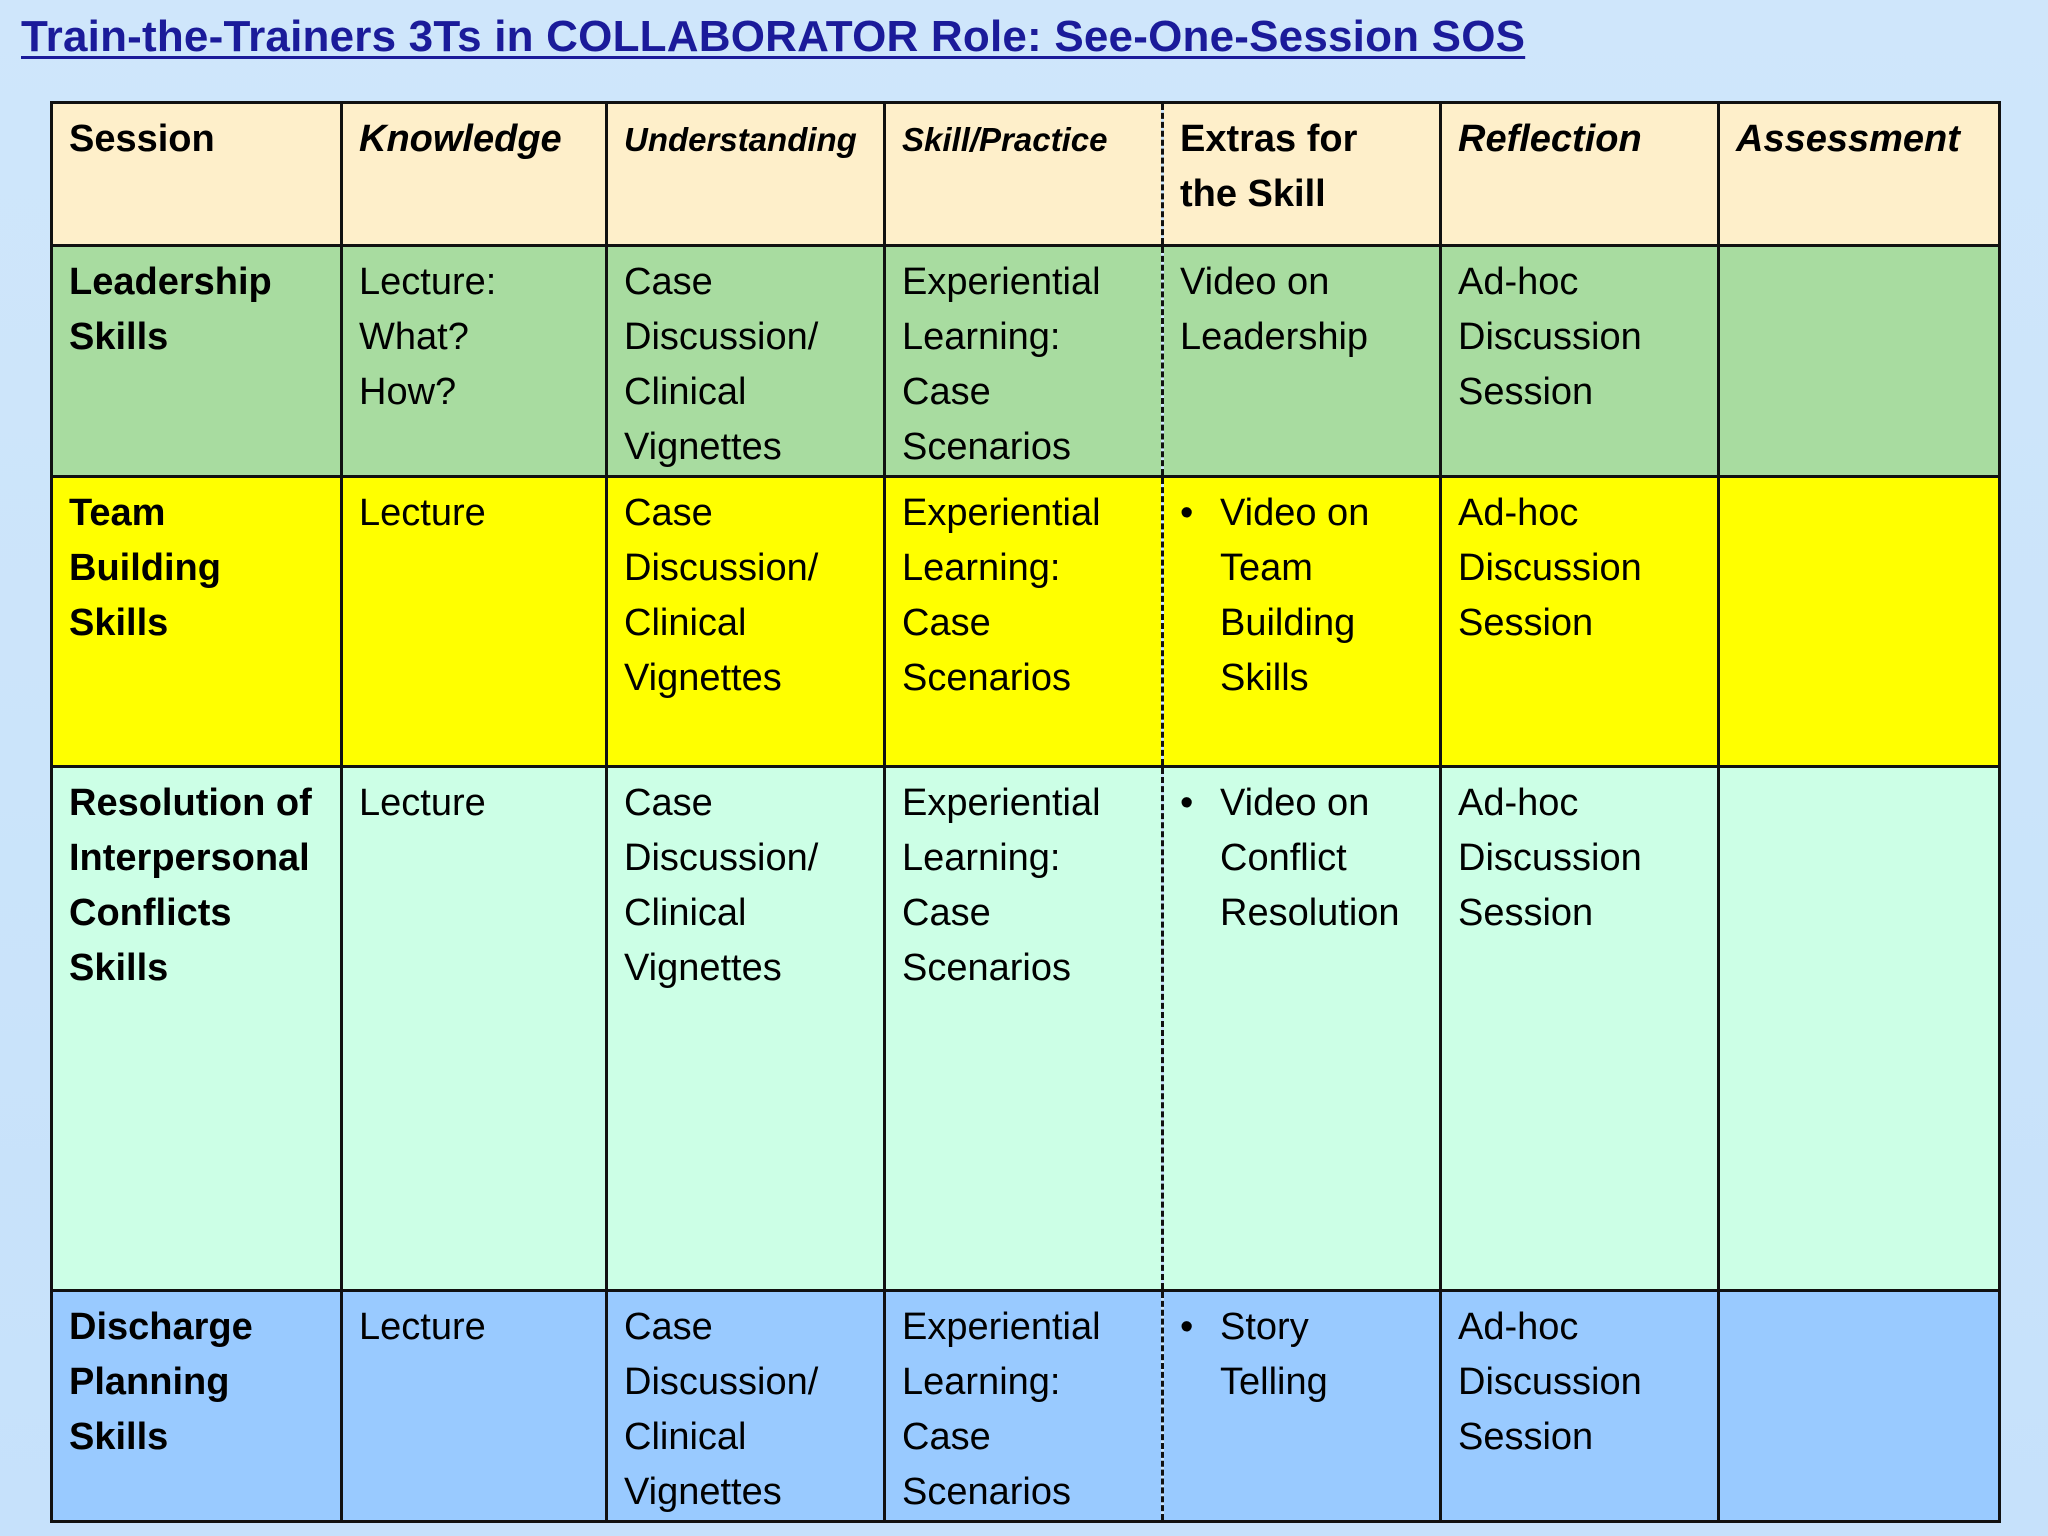 The height and width of the screenshot is (1536, 2048). I want to click on header-extras: Extras for the Skill, so click(1301, 174).